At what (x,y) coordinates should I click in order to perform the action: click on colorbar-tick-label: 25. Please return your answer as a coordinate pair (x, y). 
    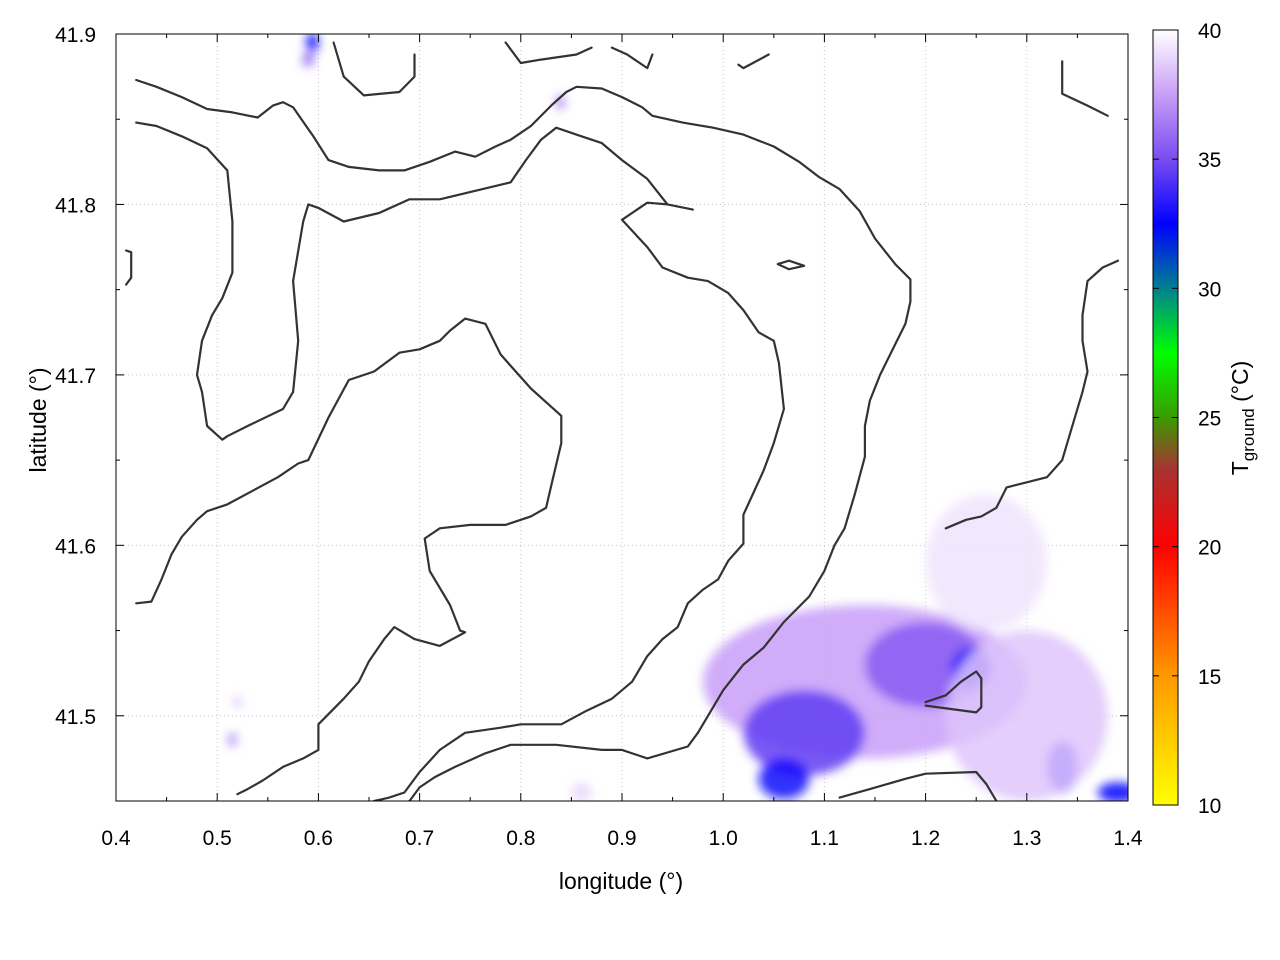
    Looking at the image, I should click on (1209, 419).